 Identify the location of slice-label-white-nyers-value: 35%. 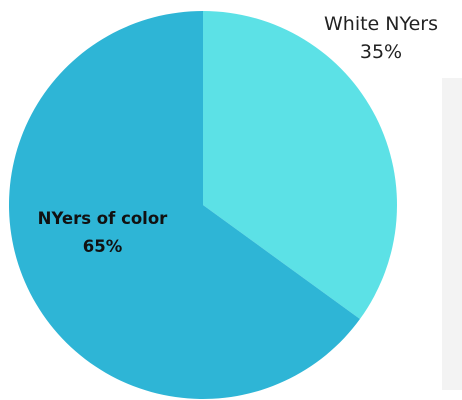
(381, 52).